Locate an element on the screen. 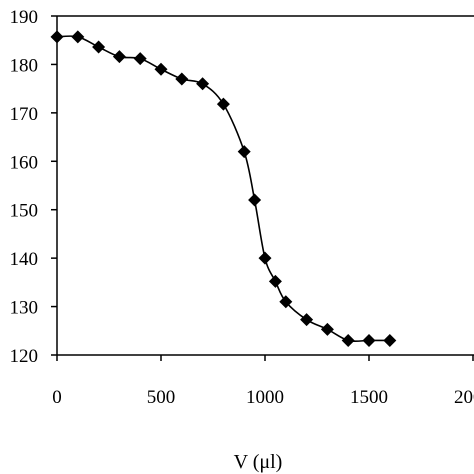 This screenshot has height=474, width=474. x-tick-label: 1500 is located at coordinates (369, 397).